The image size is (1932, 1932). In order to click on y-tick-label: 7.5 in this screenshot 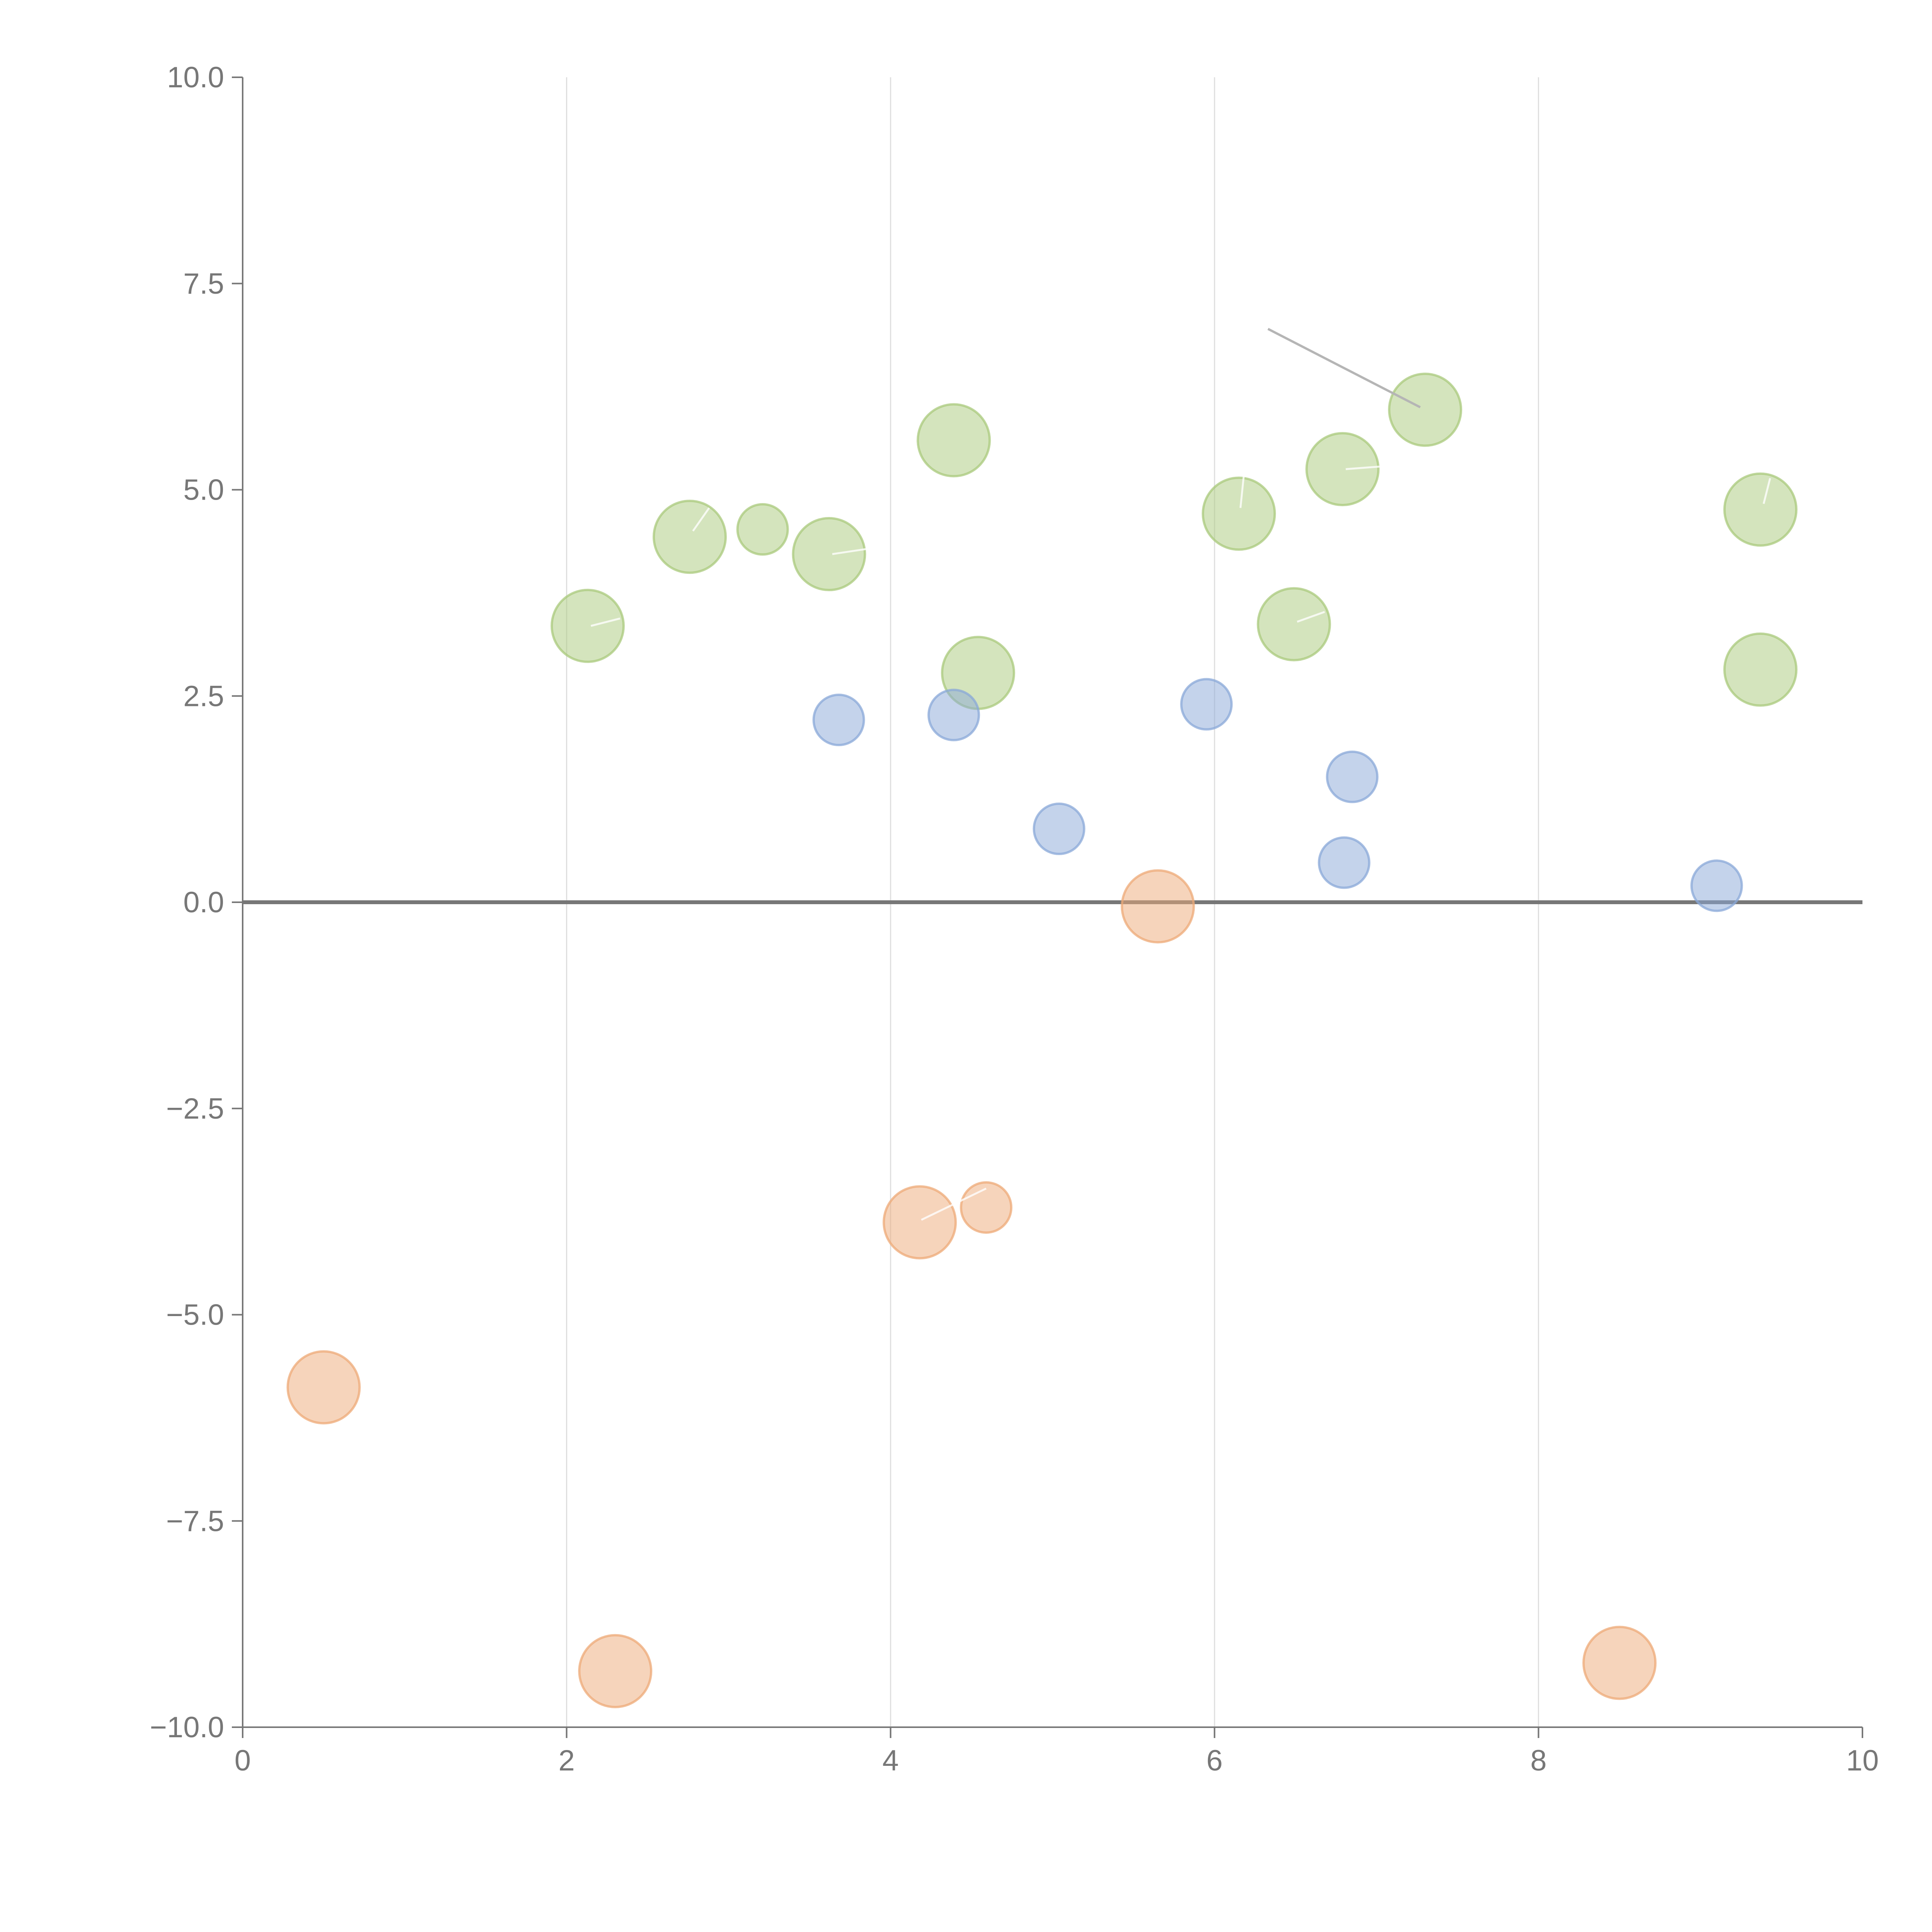, I will do `click(204, 284)`.